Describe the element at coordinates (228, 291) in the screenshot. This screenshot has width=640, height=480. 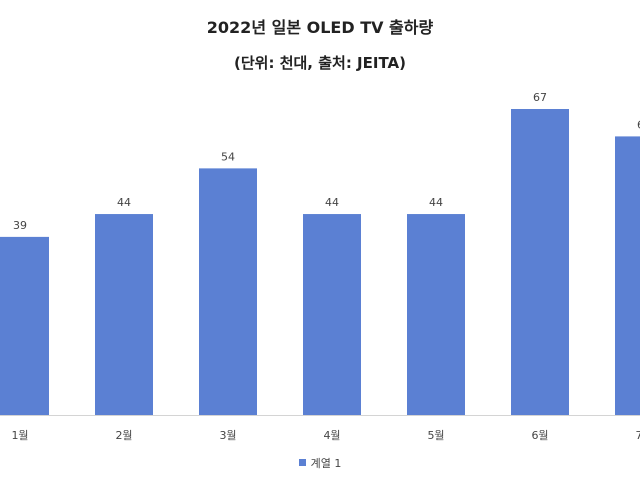
I see `bar-3월` at that location.